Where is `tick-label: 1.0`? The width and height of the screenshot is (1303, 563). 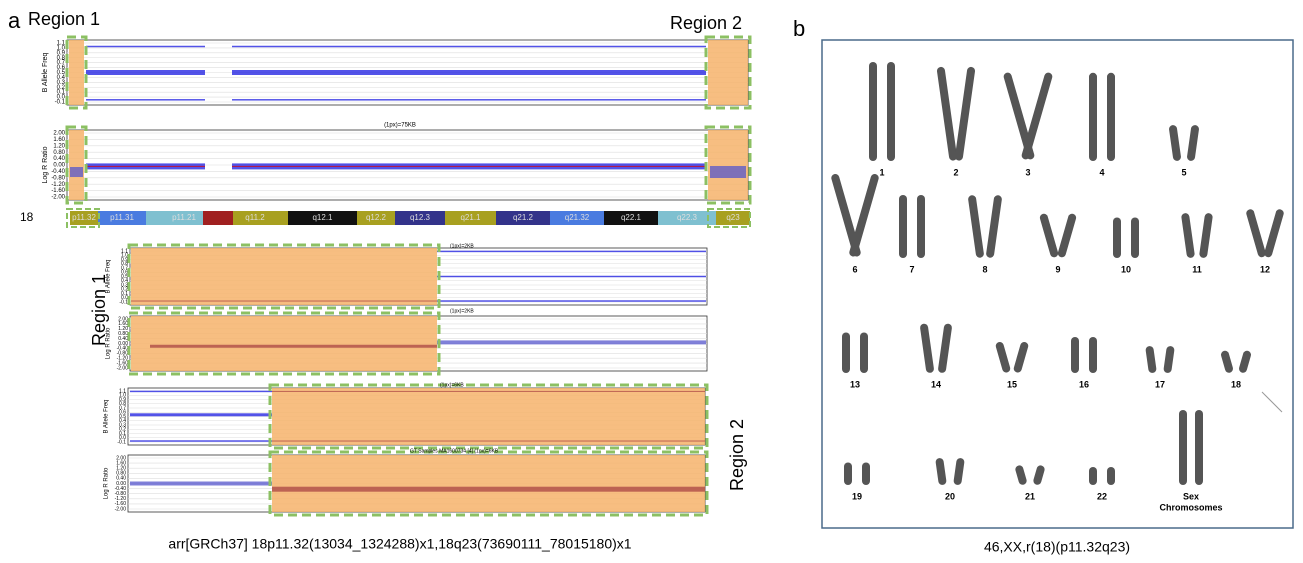 tick-label: 1.0 is located at coordinates (122, 396).